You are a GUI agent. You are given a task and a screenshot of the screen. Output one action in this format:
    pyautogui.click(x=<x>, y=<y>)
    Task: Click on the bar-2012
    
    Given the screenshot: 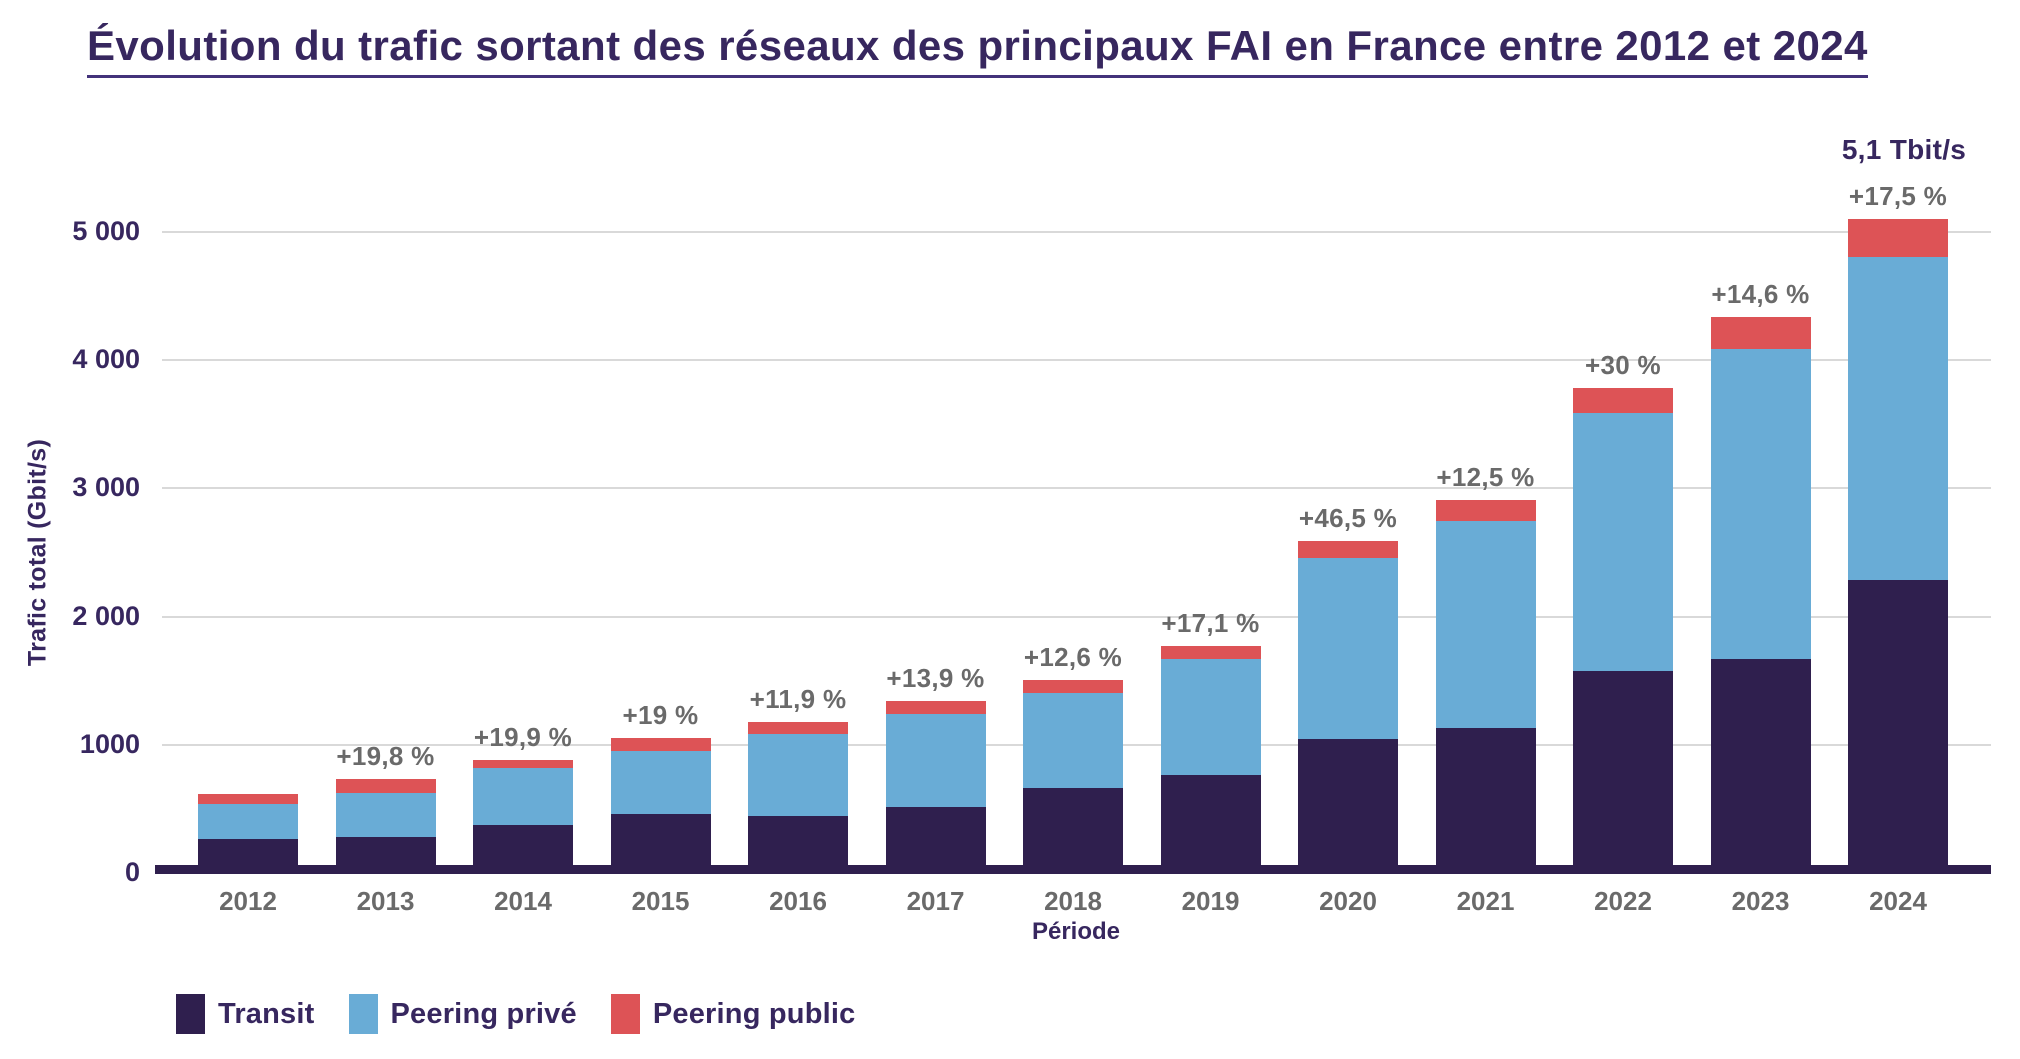 What is the action you would take?
    pyautogui.click(x=248, y=833)
    